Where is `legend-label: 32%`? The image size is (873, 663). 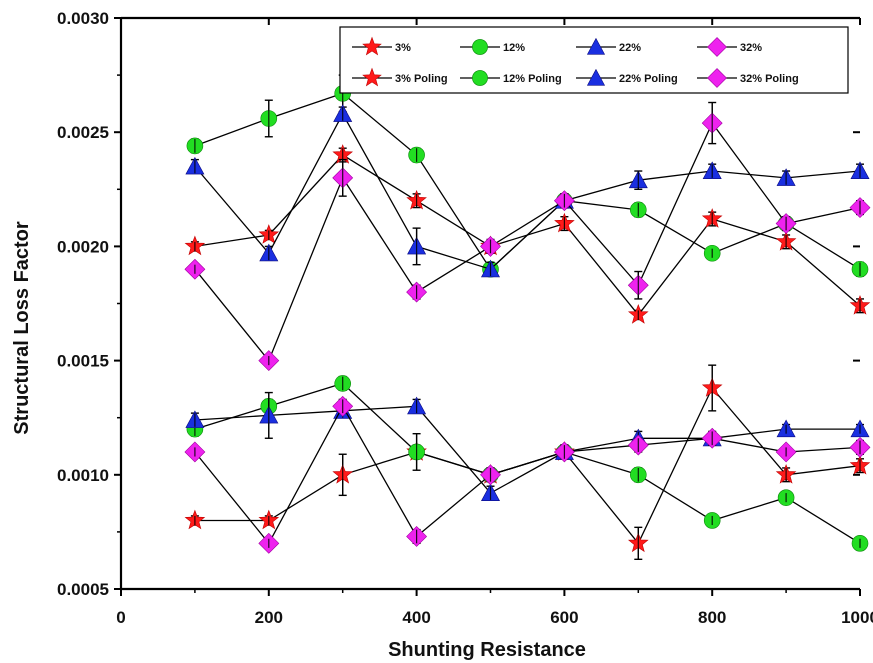
legend-label: 32% is located at coordinates (751, 48).